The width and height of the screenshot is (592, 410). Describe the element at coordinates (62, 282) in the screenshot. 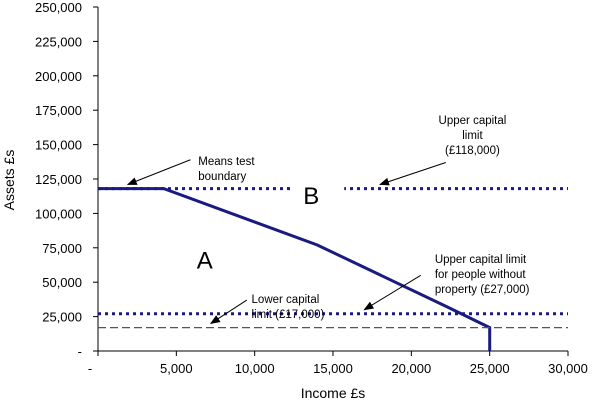

I see `y-tick-label: 50,000` at that location.